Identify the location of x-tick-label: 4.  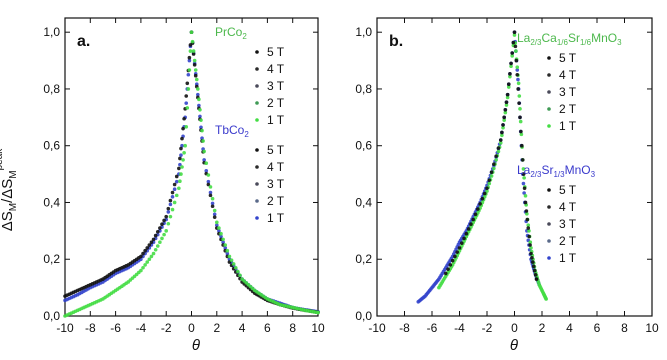
(242, 328).